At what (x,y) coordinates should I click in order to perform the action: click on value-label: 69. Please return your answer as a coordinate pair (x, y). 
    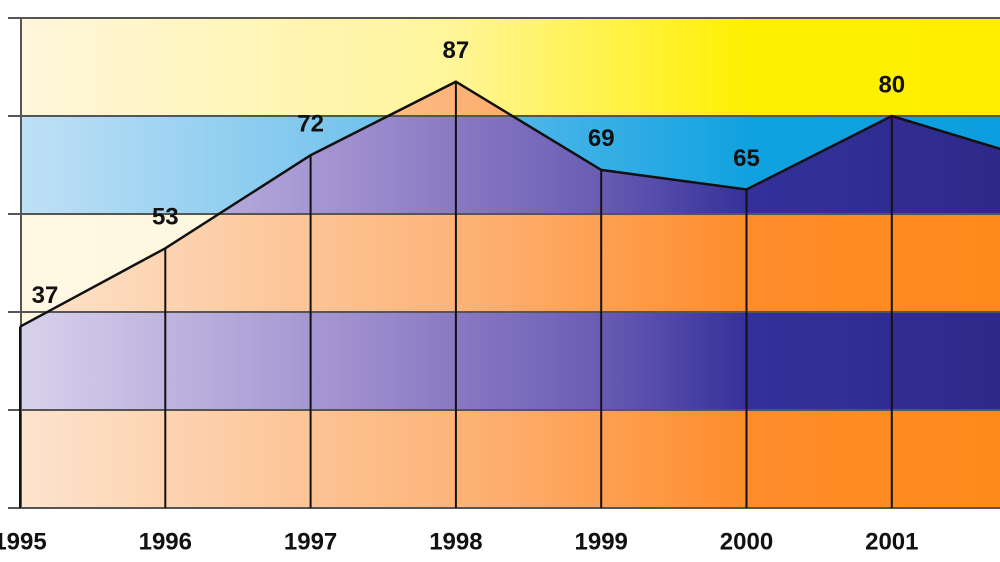
    Looking at the image, I should click on (601, 138).